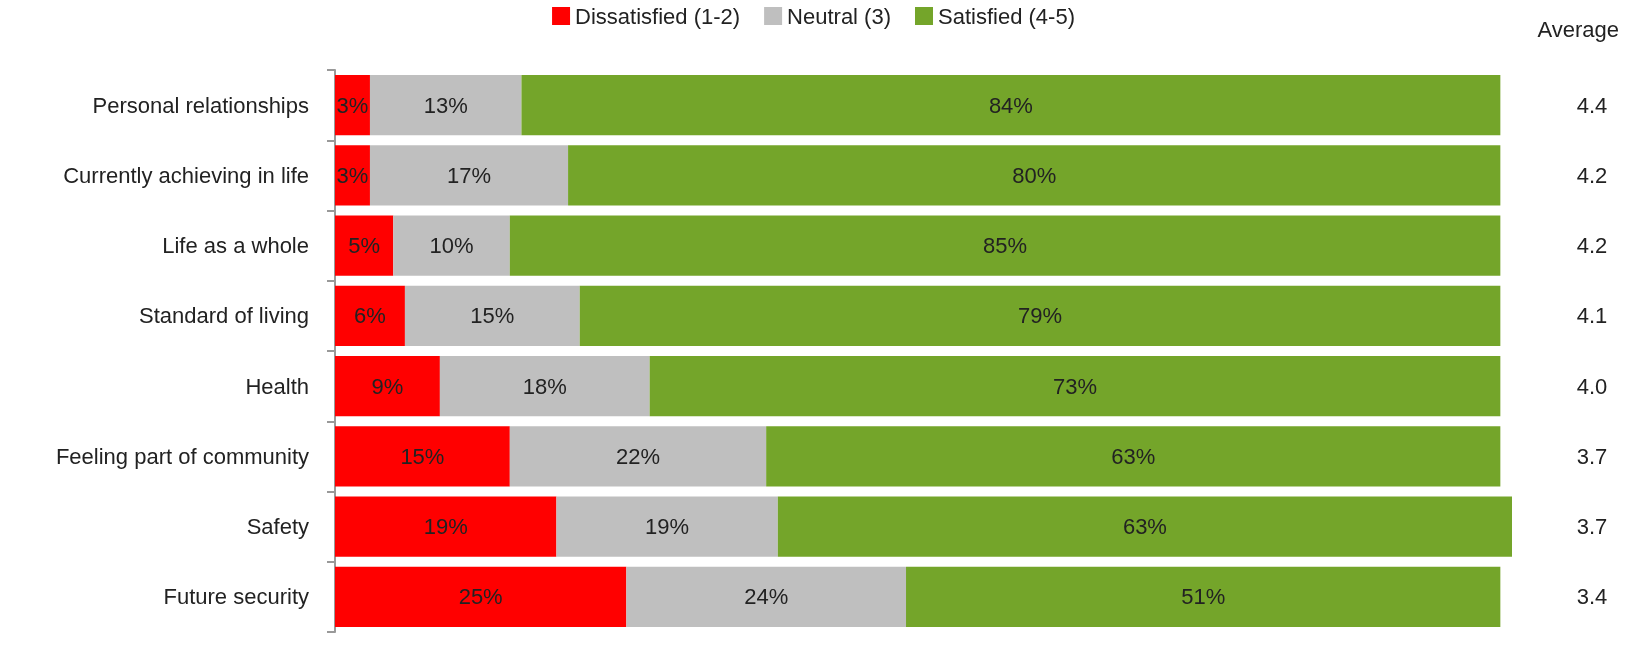 This screenshot has height=659, width=1627. I want to click on legend-label: Satisfied (4-5), so click(1006, 16).